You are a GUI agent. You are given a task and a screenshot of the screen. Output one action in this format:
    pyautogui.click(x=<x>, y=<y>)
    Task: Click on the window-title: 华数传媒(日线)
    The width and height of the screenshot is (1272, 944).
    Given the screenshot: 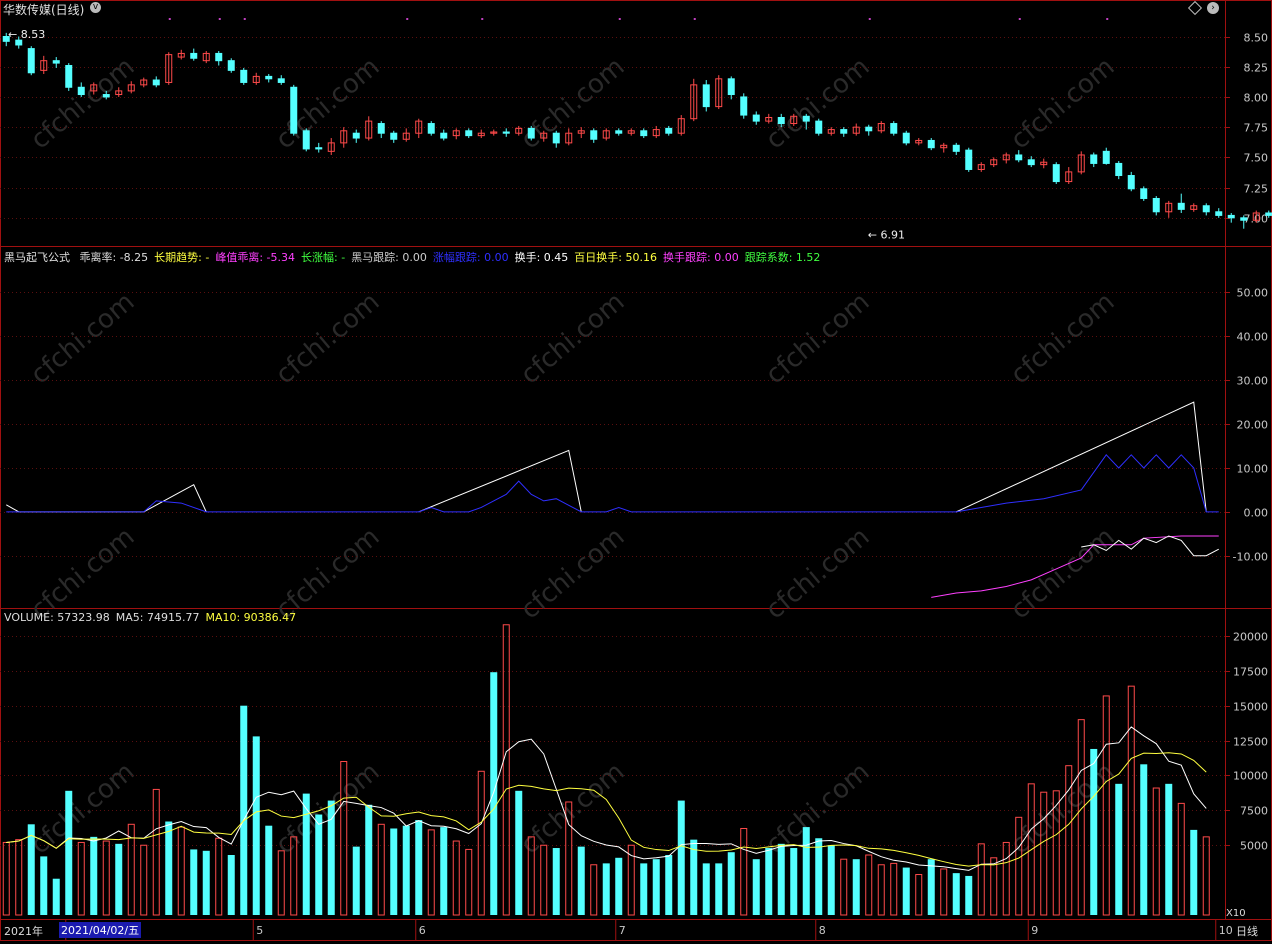 What is the action you would take?
    pyautogui.click(x=46, y=9)
    